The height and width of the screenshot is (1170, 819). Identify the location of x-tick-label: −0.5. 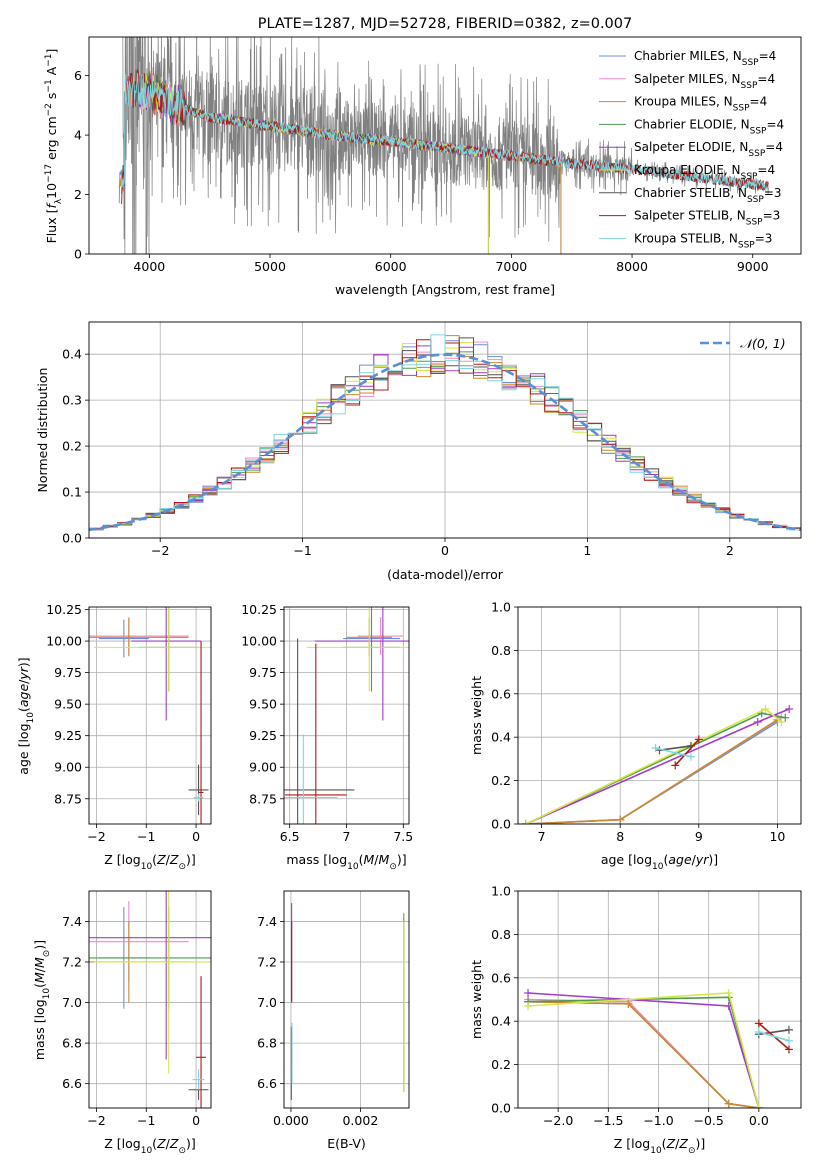
(708, 1120).